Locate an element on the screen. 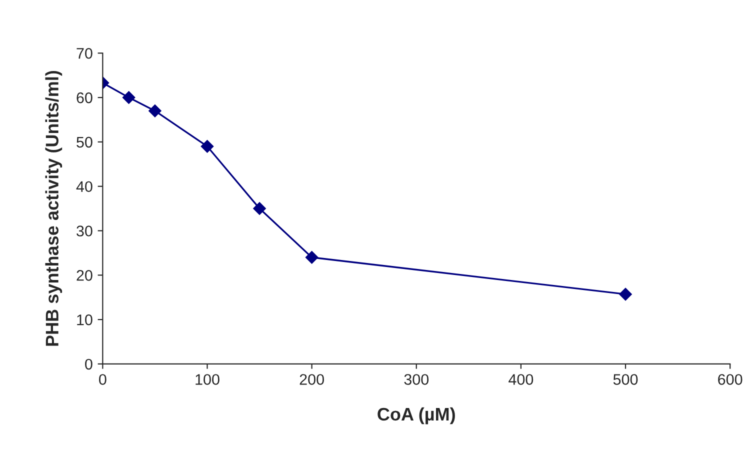  x-tick-label: 400 is located at coordinates (521, 379).